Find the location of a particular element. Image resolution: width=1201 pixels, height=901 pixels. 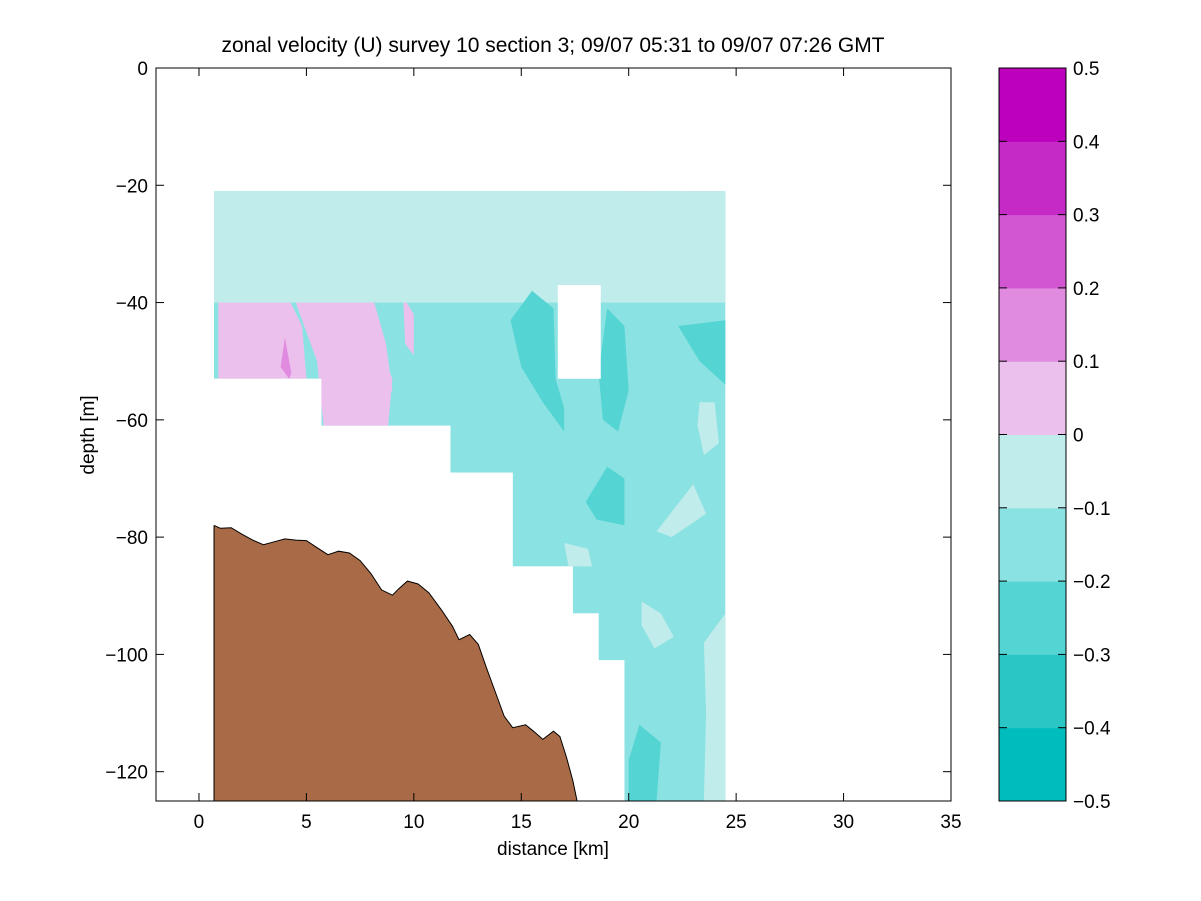

gap-layer is located at coordinates (579, 331).